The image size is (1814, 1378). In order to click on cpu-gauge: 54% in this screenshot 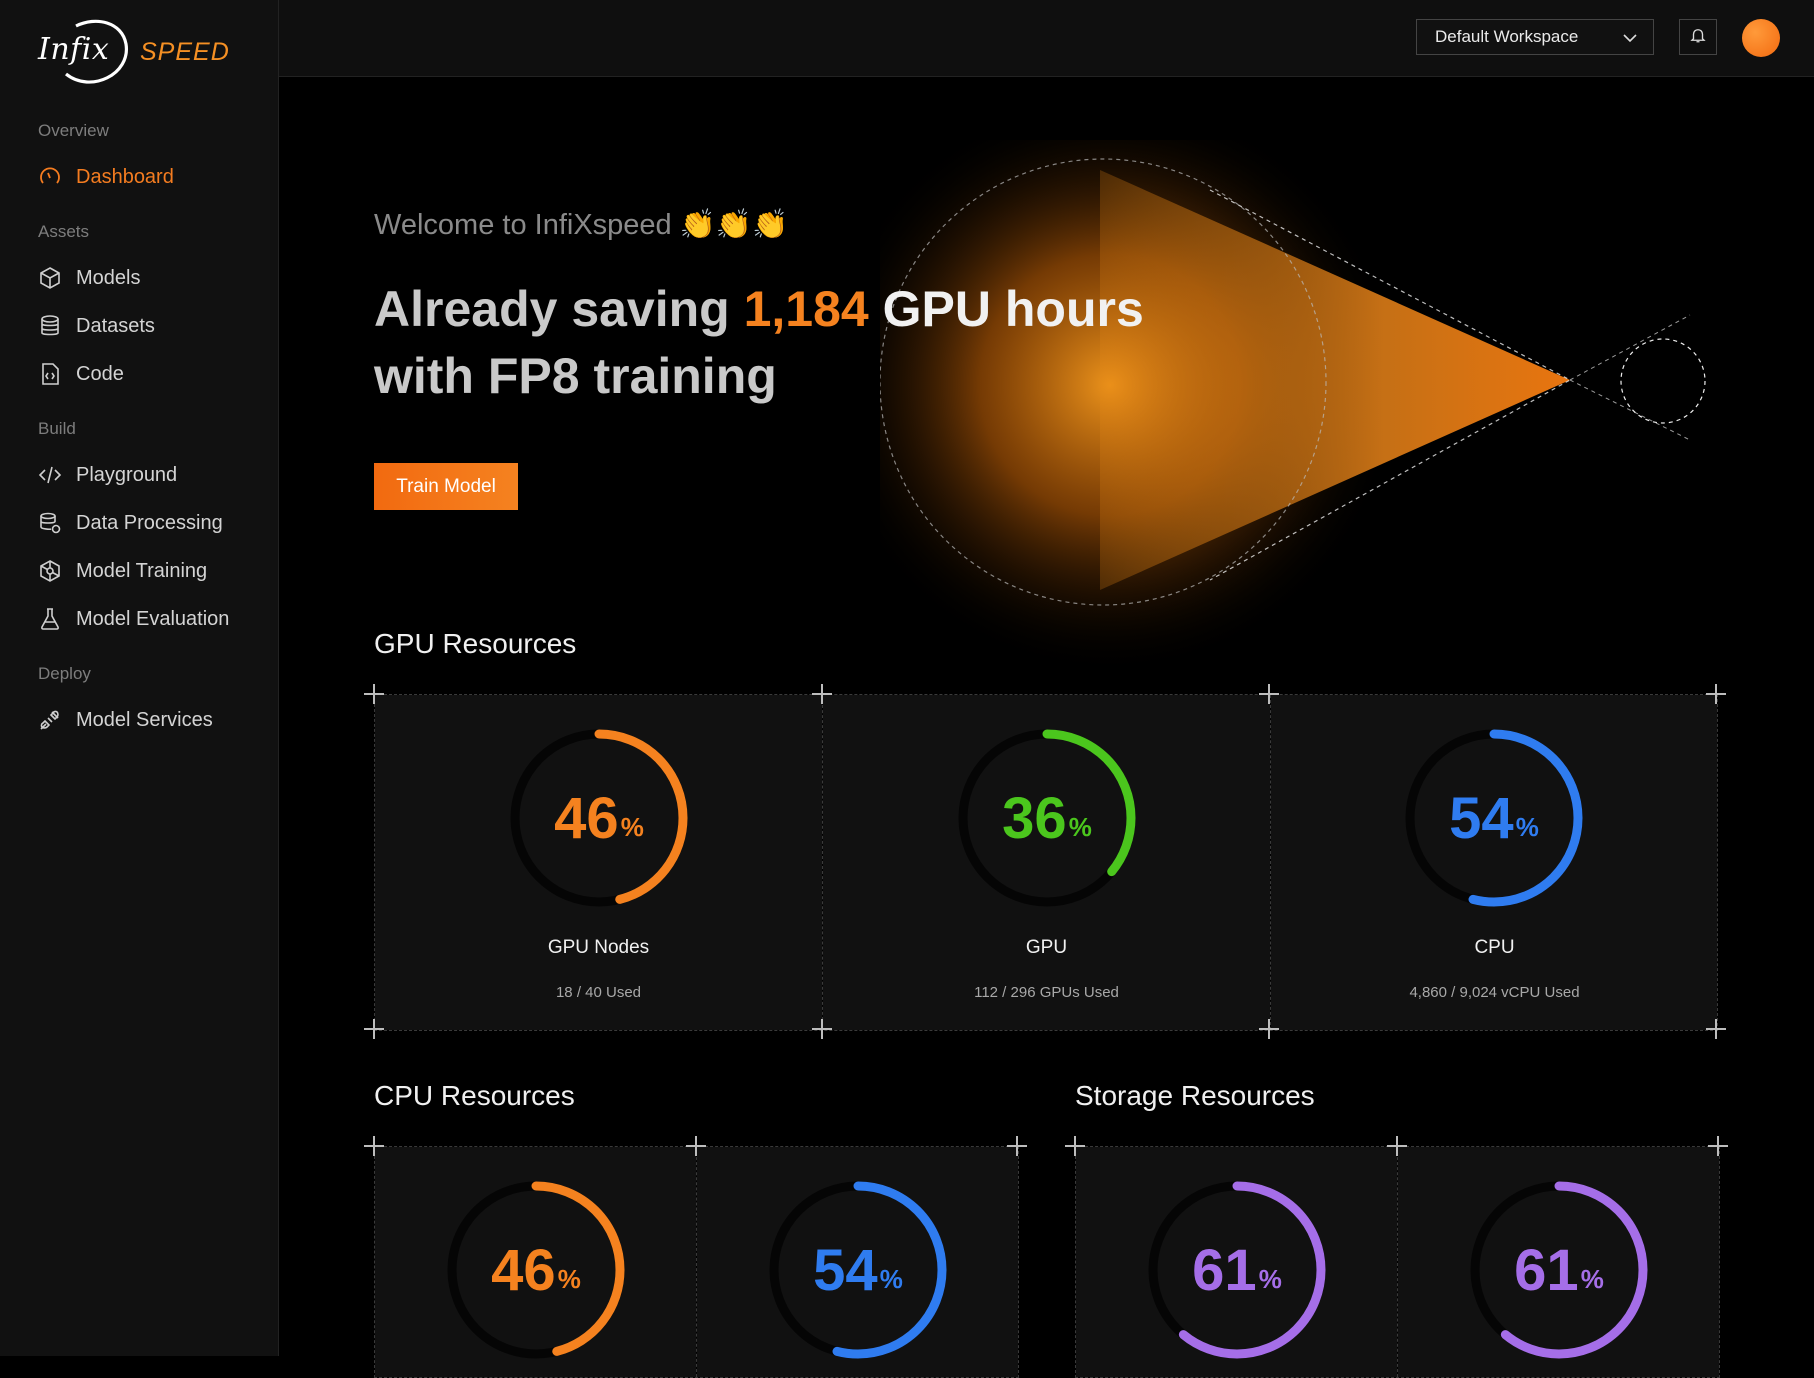, I will do `click(1494, 818)`.